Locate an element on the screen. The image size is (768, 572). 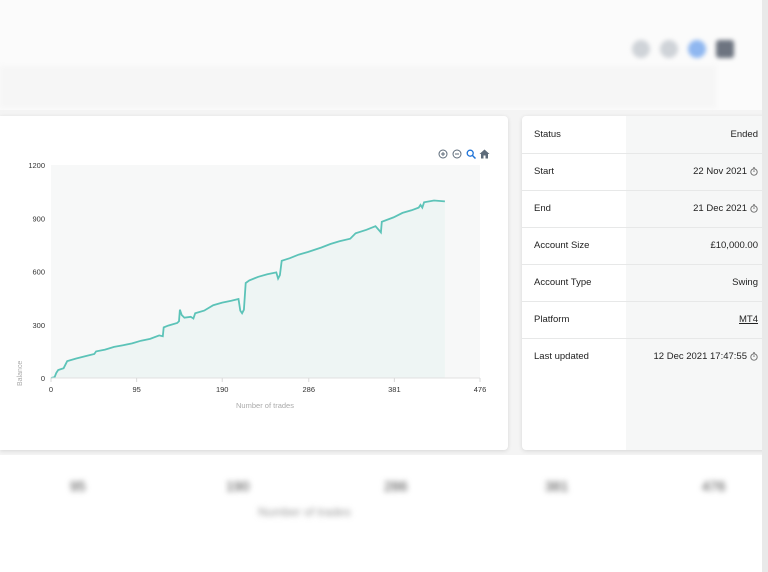
info-label: Start is located at coordinates (544, 171).